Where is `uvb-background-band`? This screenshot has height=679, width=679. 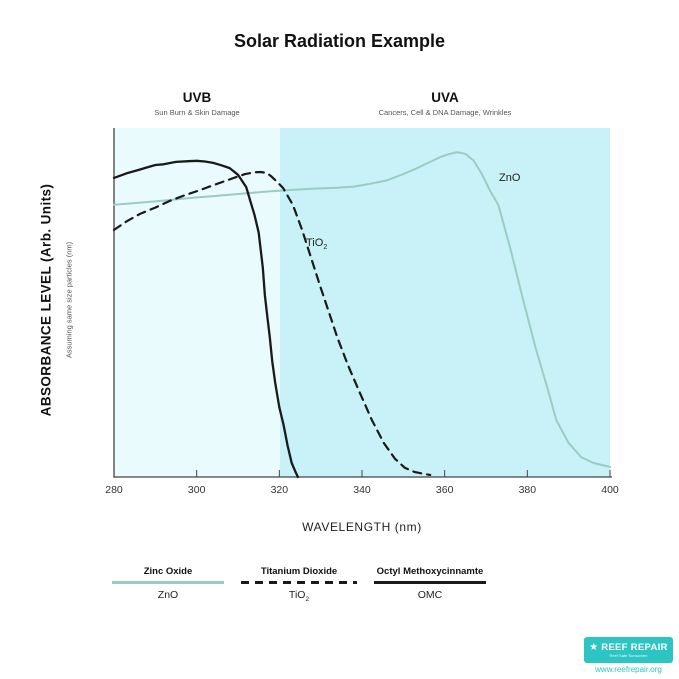 uvb-background-band is located at coordinates (197, 302).